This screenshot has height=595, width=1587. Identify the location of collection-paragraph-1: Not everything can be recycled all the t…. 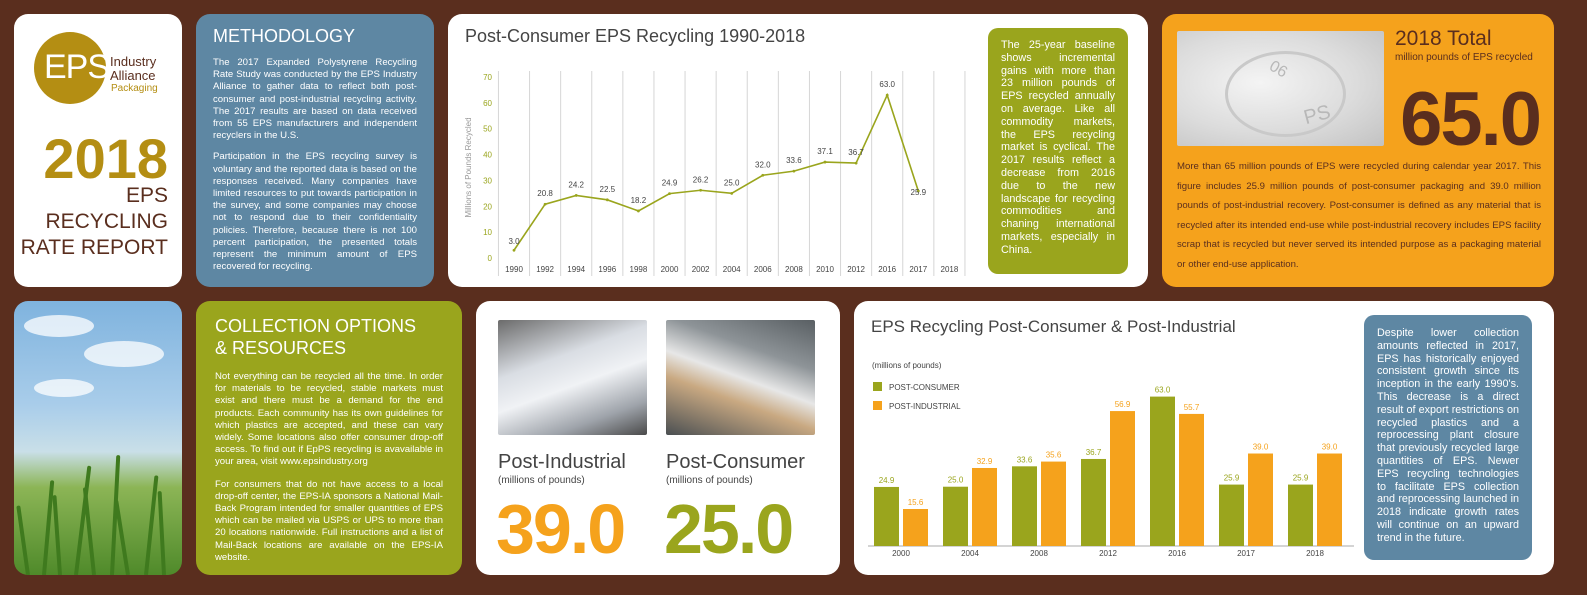
(329, 419).